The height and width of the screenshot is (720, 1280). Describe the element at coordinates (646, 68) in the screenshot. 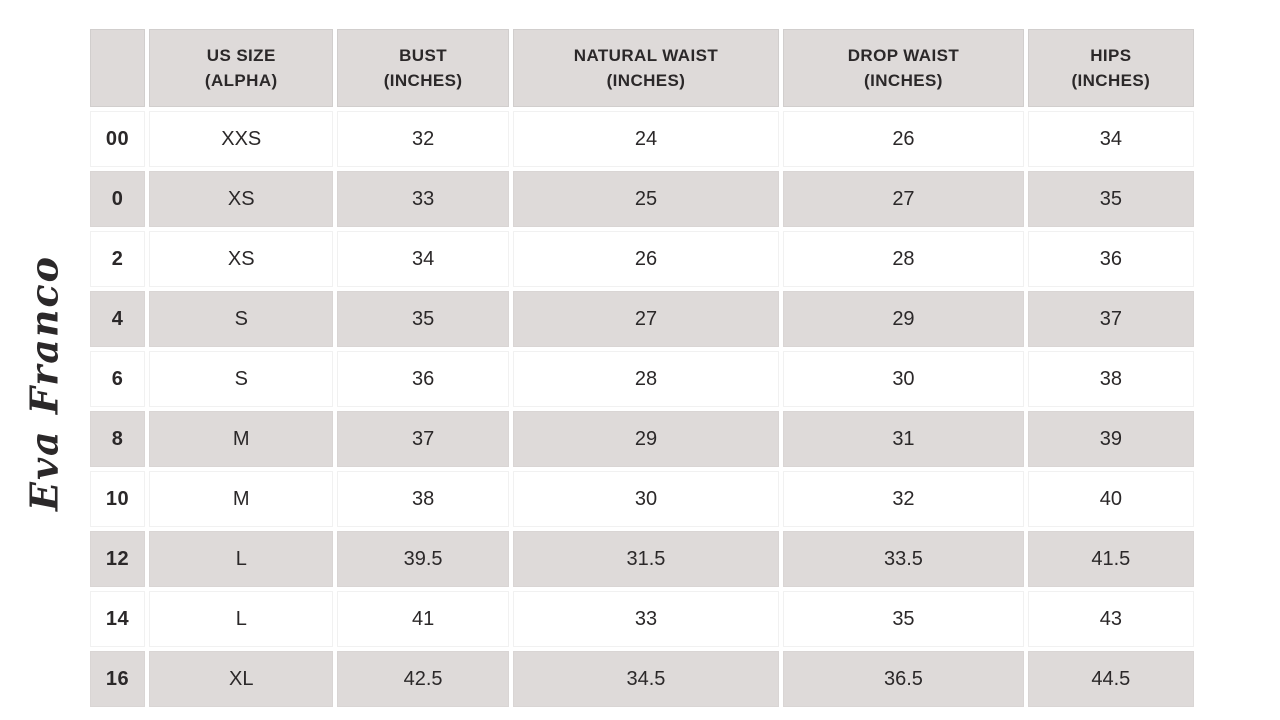

I see `column-header-natural_waist_inches: NATURAL WAIST (INCHES)` at that location.